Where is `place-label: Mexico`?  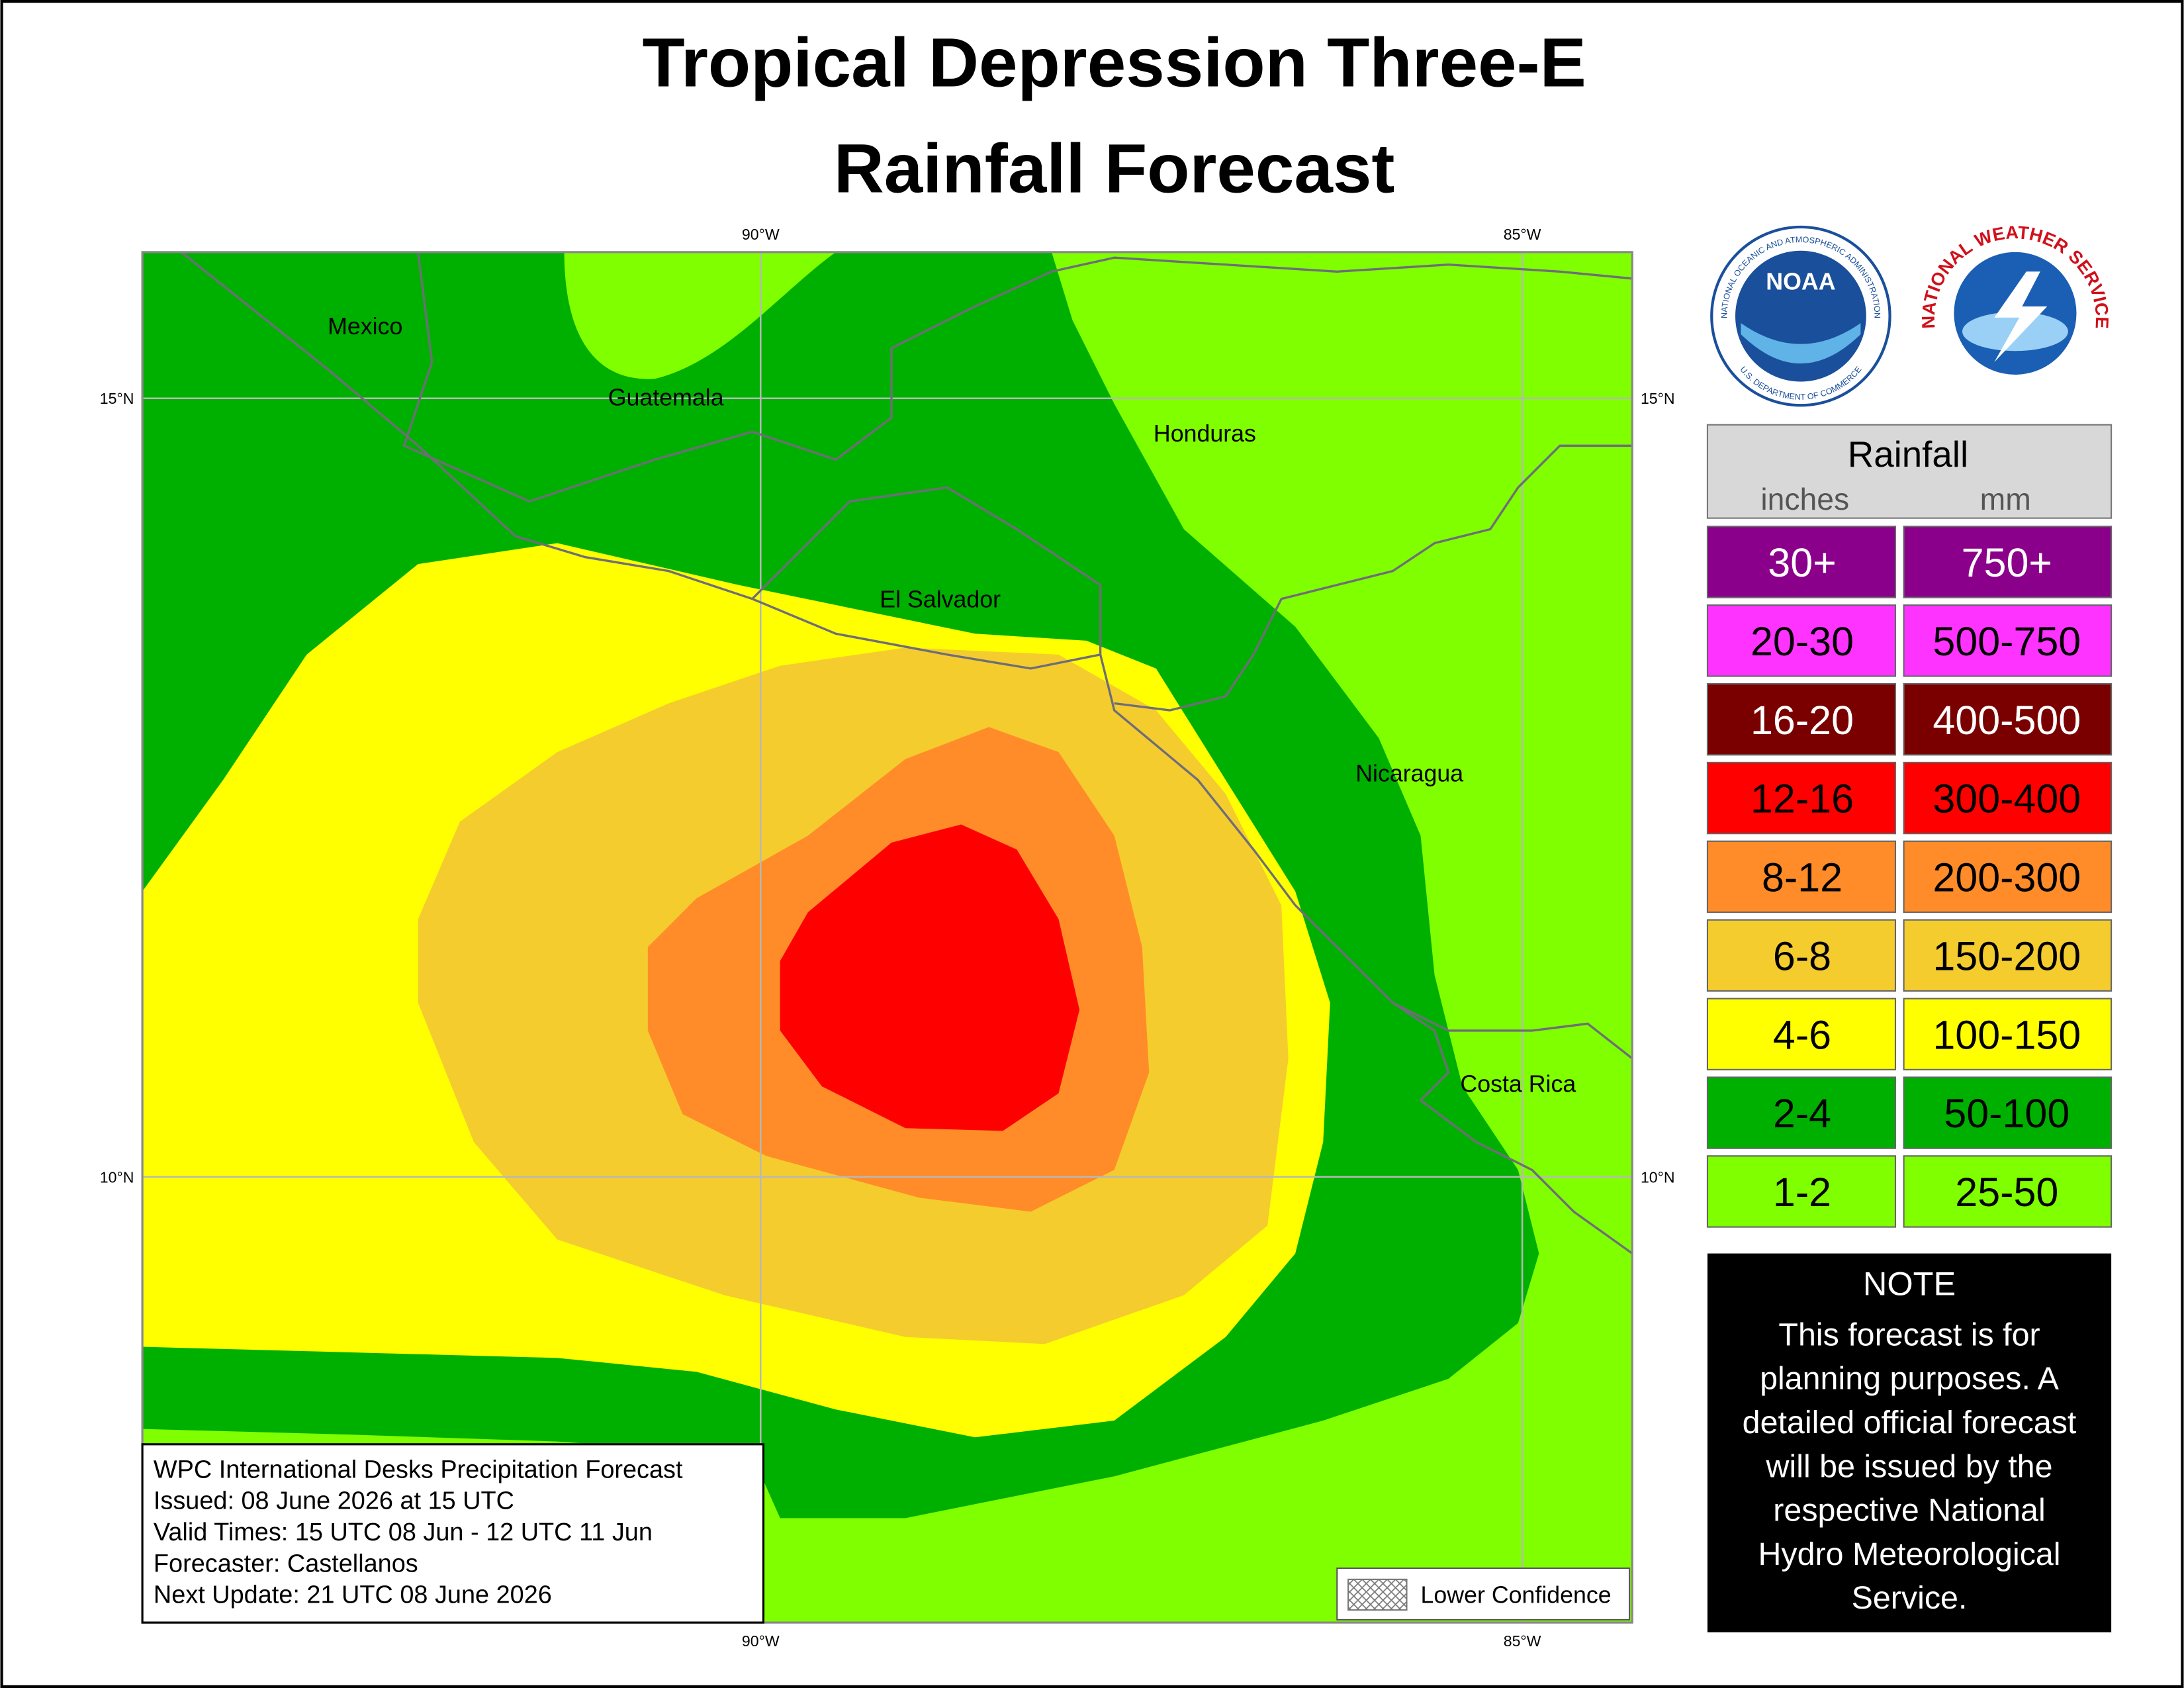
place-label: Mexico is located at coordinates (365, 326).